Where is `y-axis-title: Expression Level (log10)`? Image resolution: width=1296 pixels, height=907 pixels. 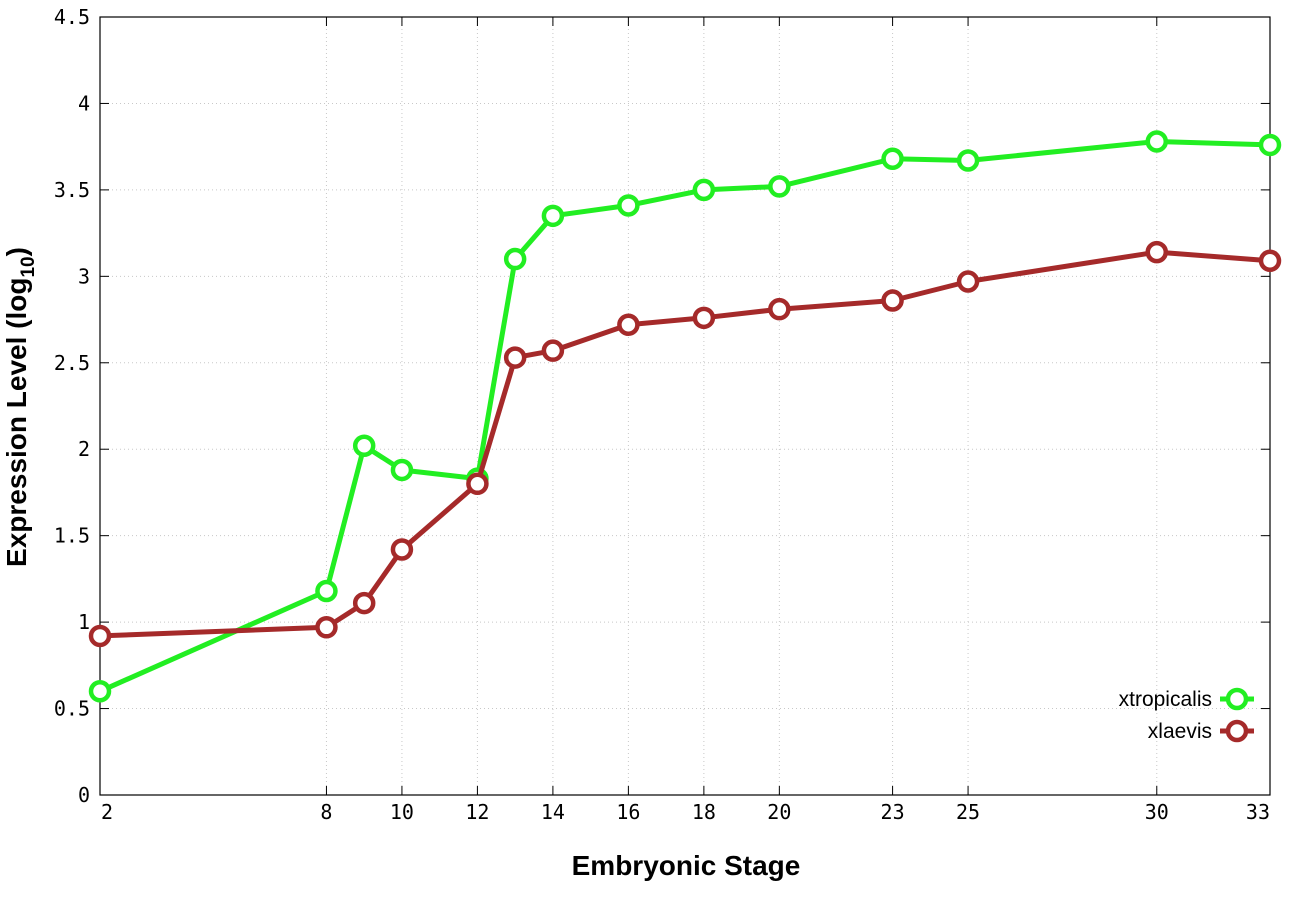
y-axis-title: Expression Level (log10) is located at coordinates (20, 407).